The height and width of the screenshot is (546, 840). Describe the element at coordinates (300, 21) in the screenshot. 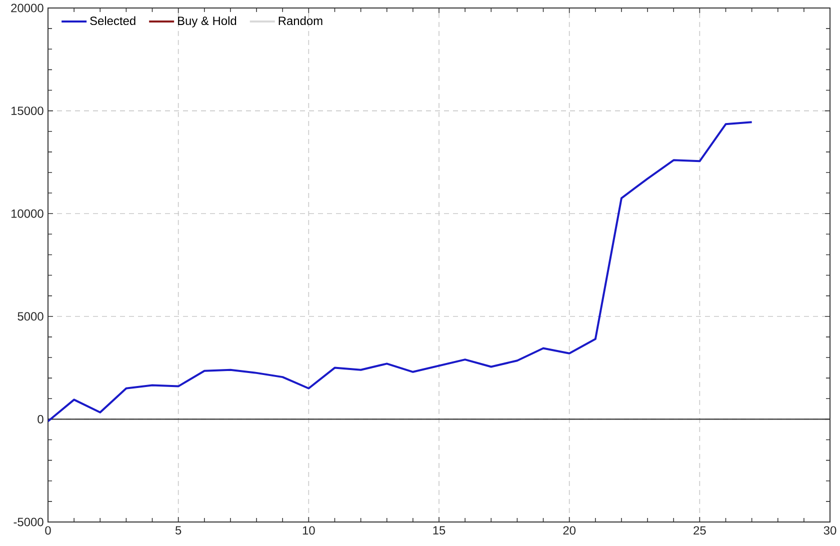

I see `legend-label: Random` at that location.